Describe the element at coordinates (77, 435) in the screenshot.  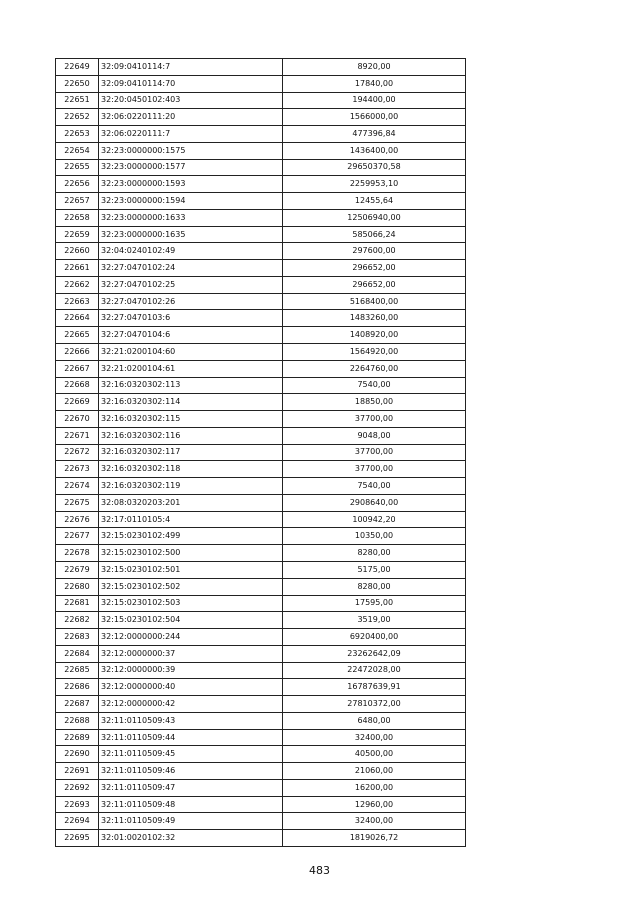
I see `row-number-cell: 22671` at that location.